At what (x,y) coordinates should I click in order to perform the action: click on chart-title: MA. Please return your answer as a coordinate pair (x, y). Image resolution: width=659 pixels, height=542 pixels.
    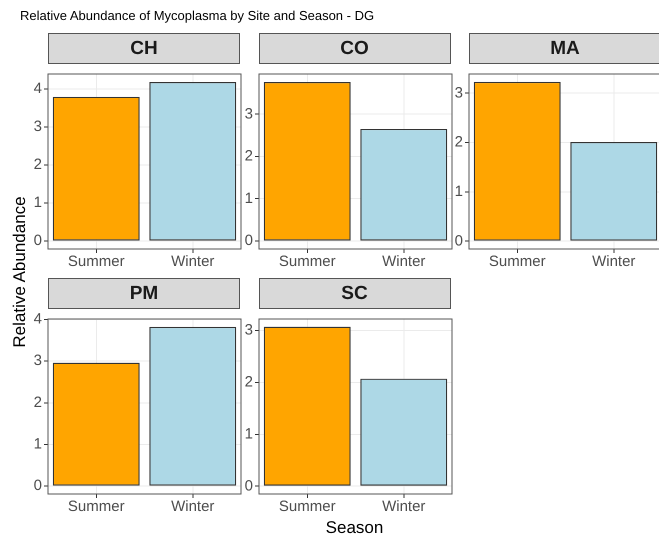
    Looking at the image, I should click on (564, 48).